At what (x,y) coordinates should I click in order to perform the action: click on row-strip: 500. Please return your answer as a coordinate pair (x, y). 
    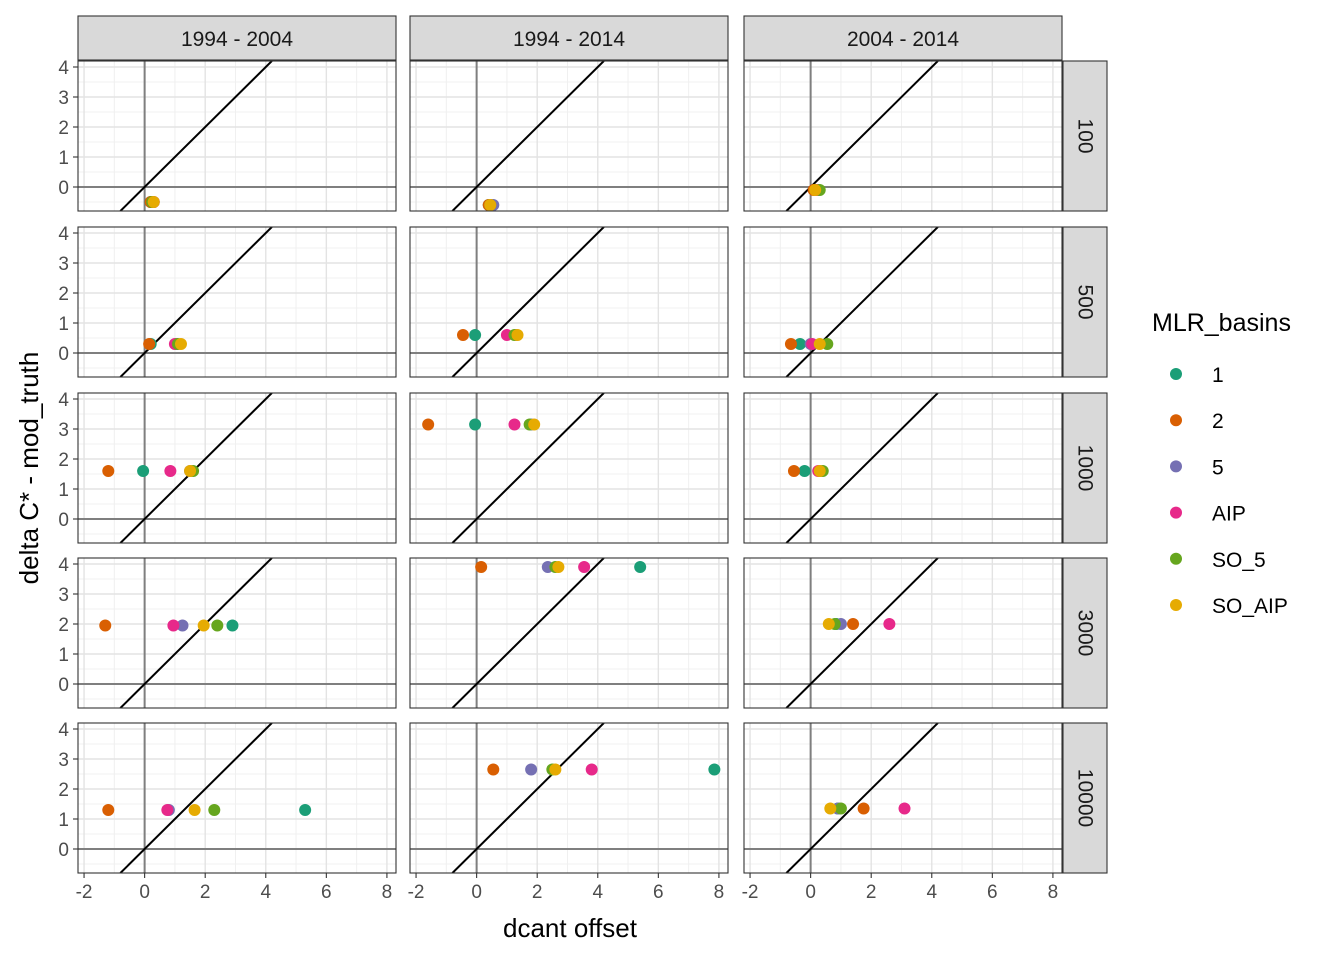
    Looking at the image, I should click on (1085, 302).